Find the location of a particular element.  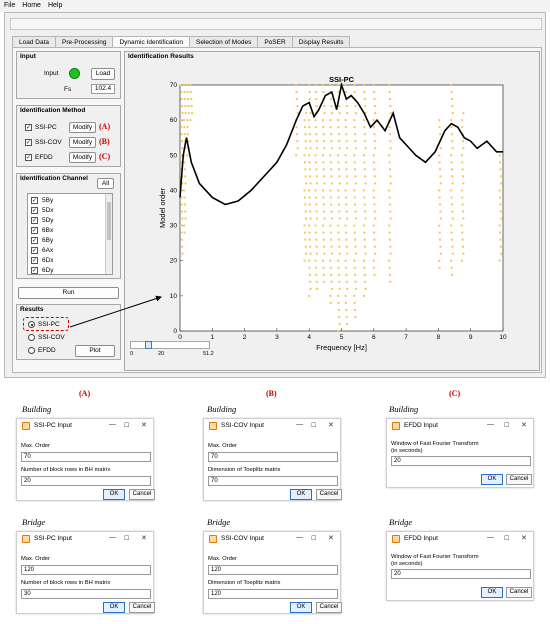

ssi-pc-modify-button: Modify is located at coordinates (82, 127).